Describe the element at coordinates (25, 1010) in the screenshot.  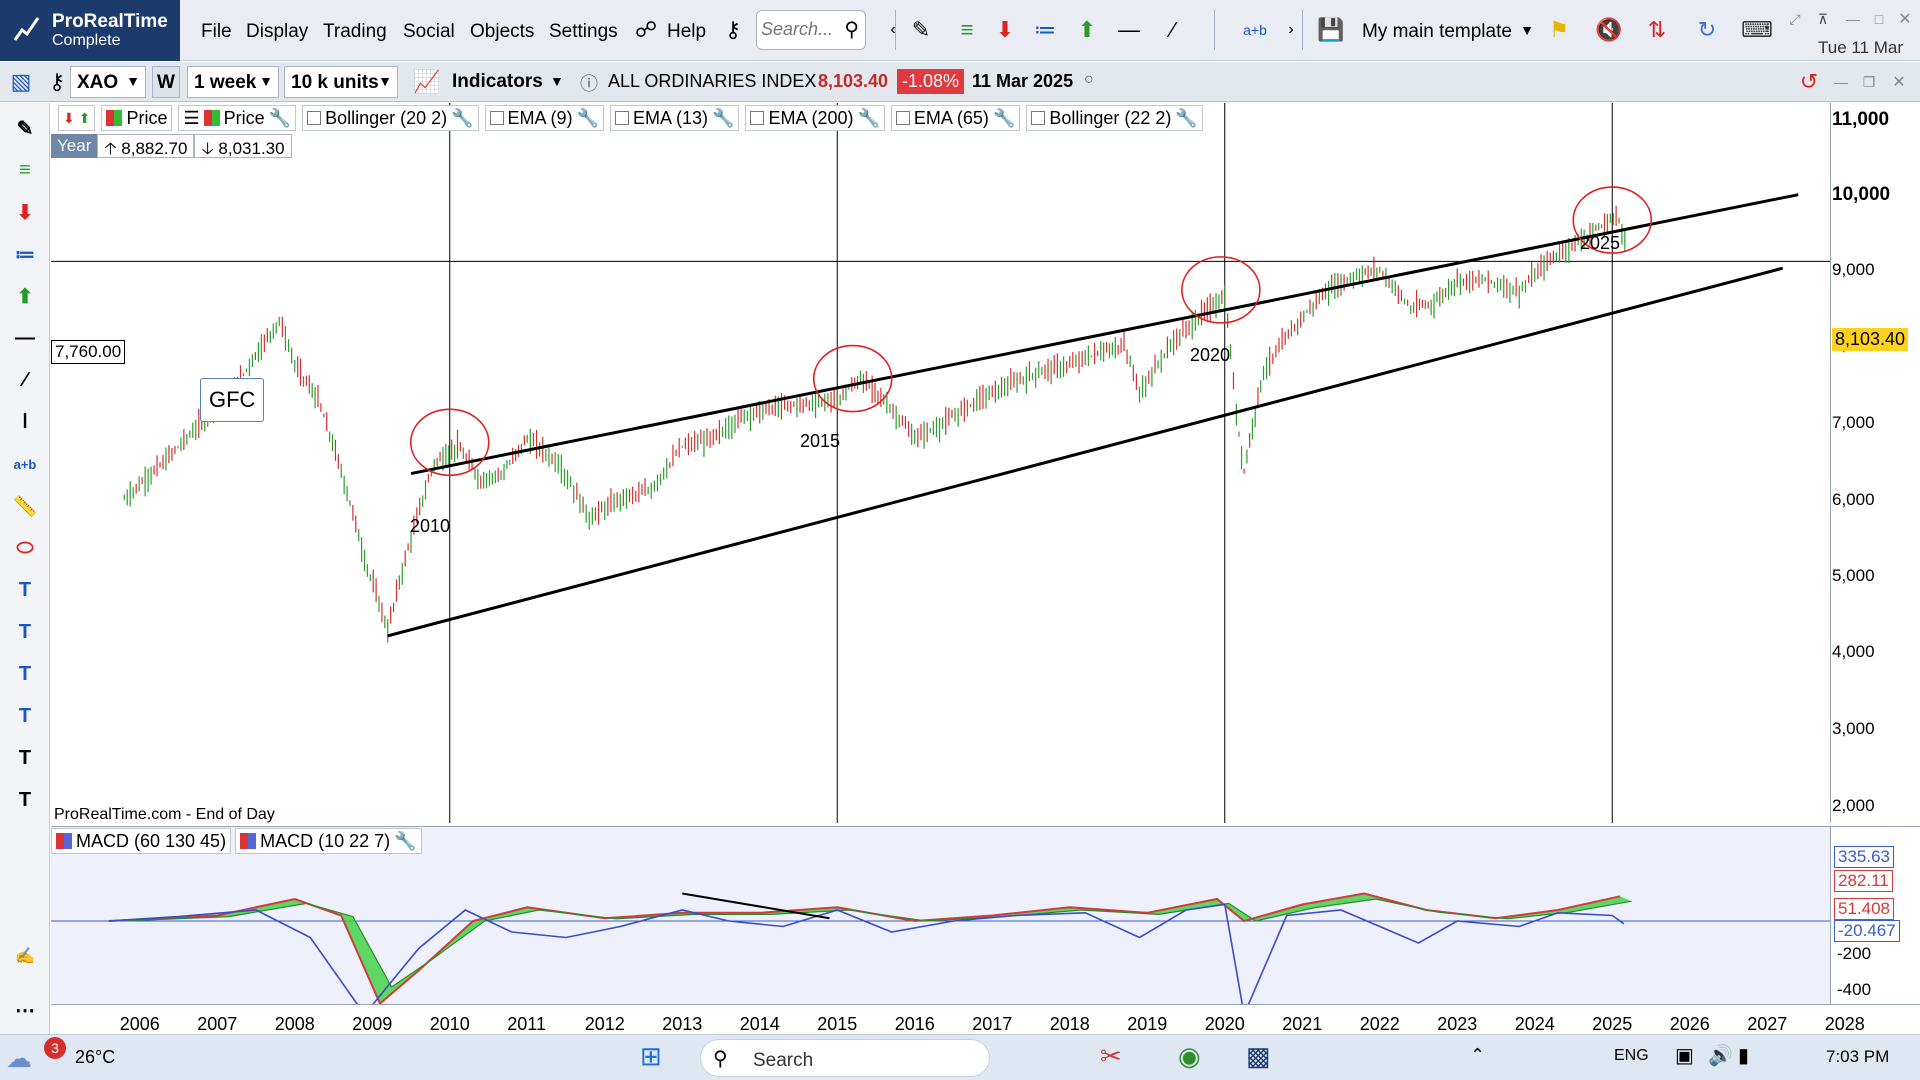
I see `more-icon: ⋯` at that location.